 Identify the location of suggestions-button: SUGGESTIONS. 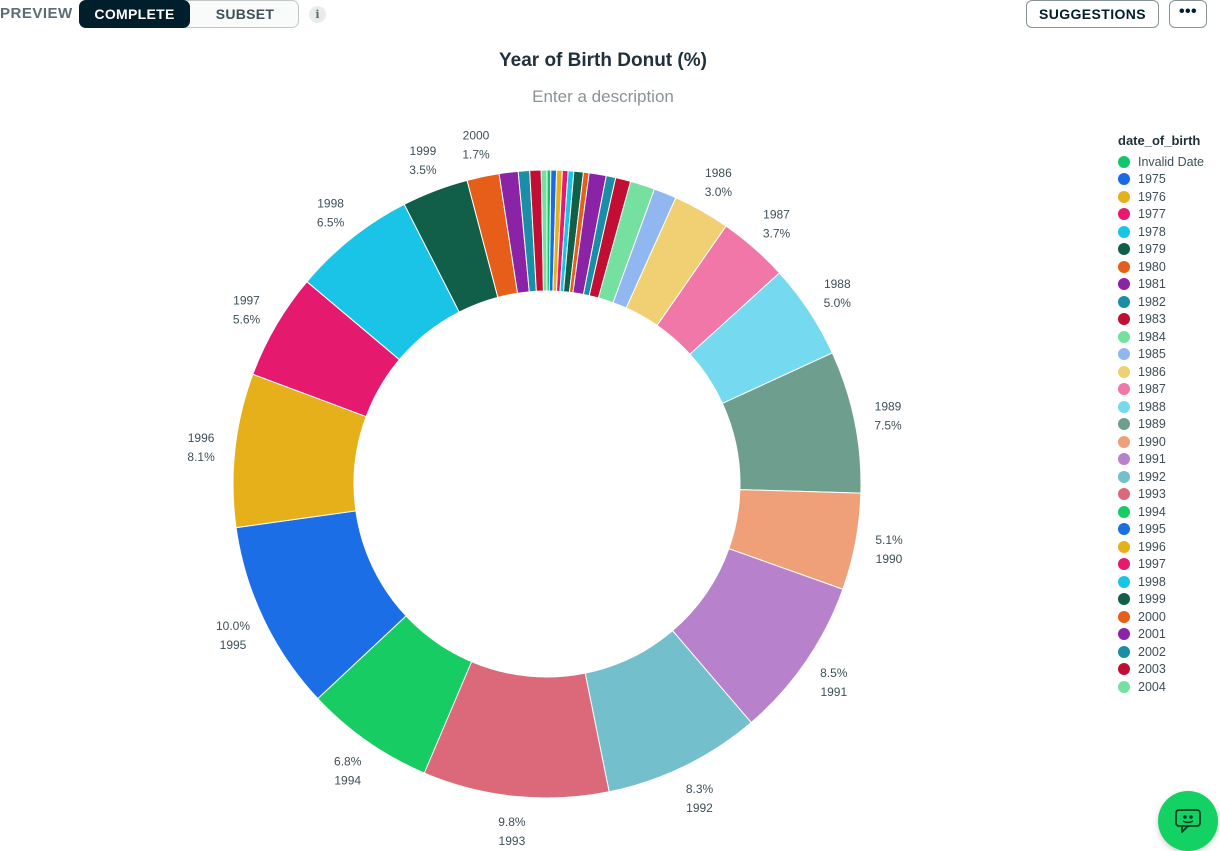
(1092, 14).